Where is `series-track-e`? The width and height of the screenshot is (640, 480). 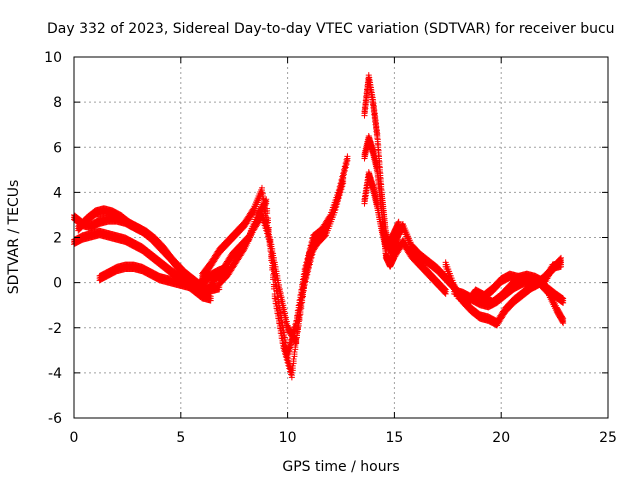
series-track-e is located at coordinates (275, 257).